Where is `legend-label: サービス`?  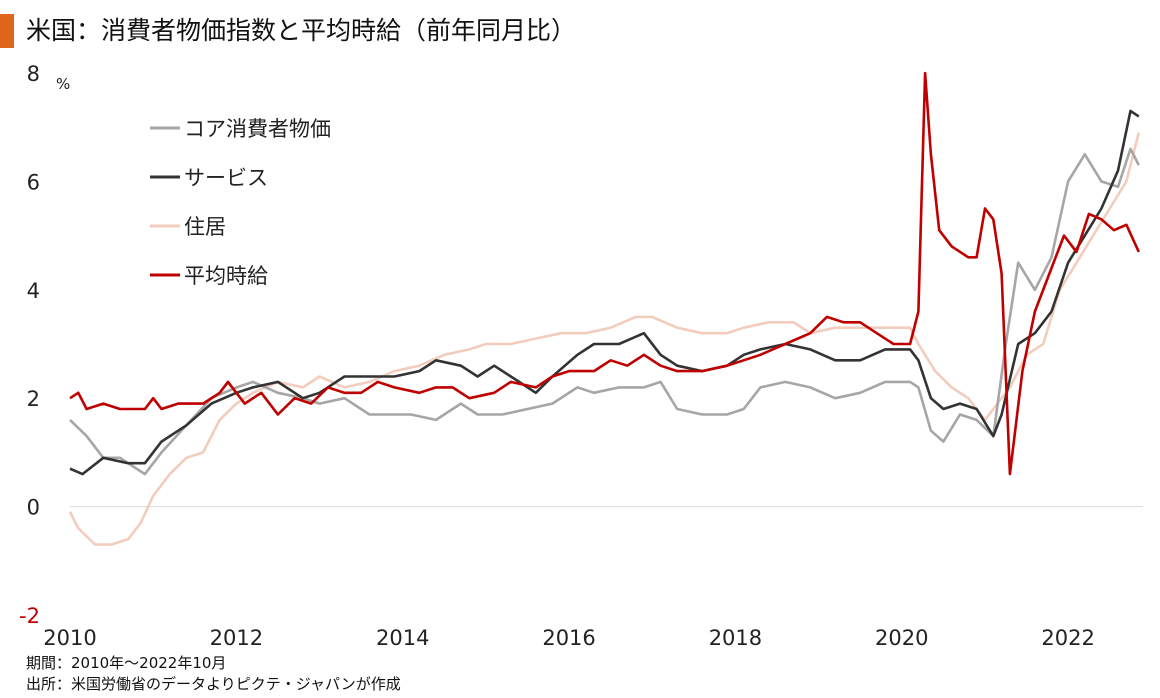 legend-label: サービス is located at coordinates (226, 178).